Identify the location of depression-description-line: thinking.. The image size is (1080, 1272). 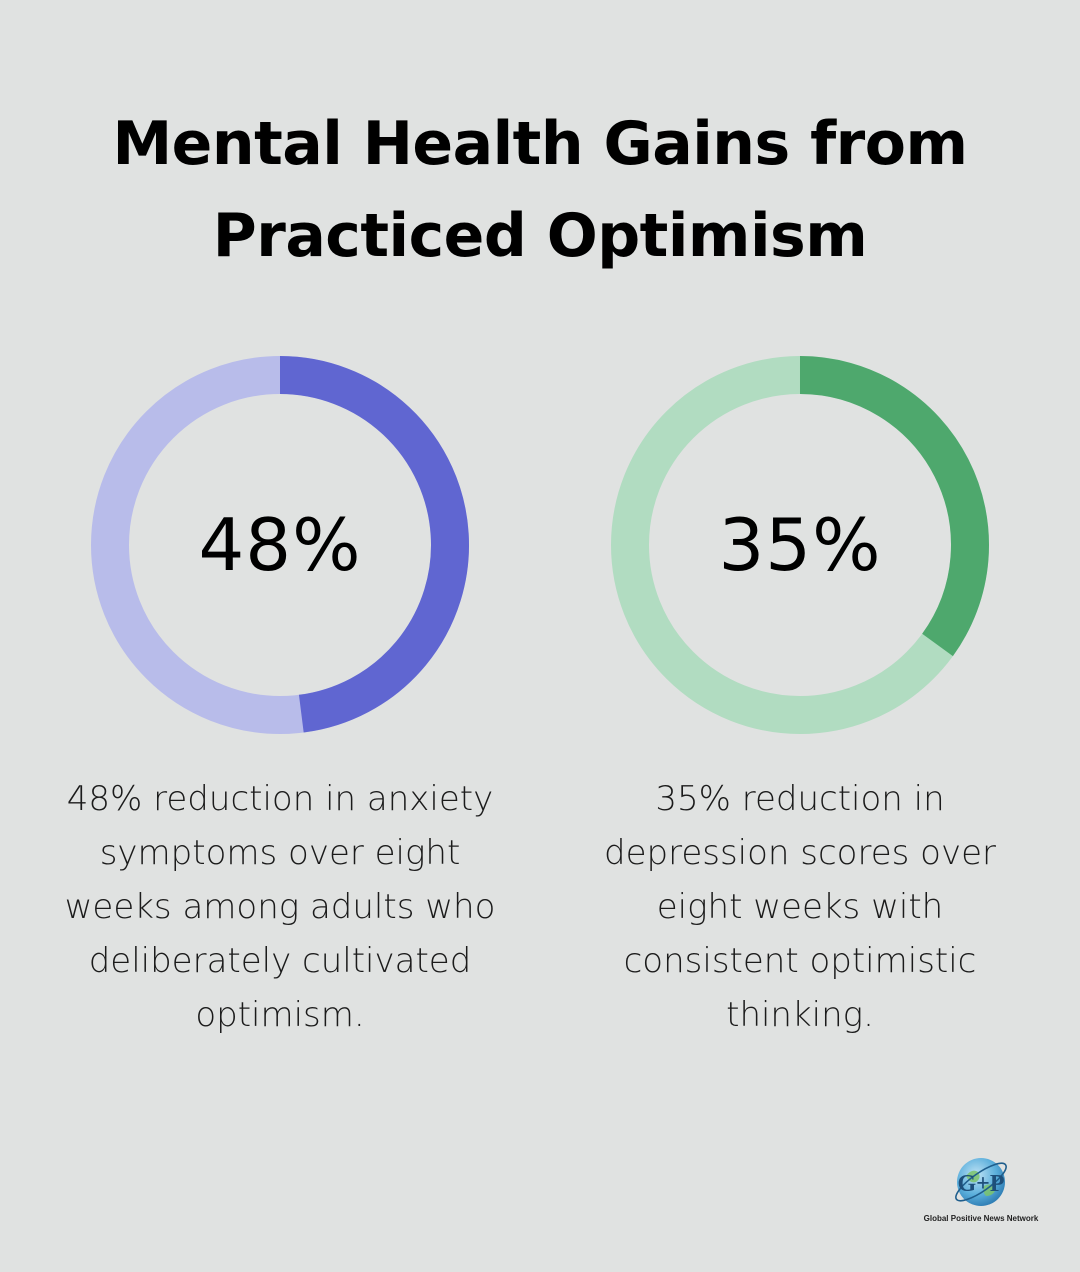
(800, 1015).